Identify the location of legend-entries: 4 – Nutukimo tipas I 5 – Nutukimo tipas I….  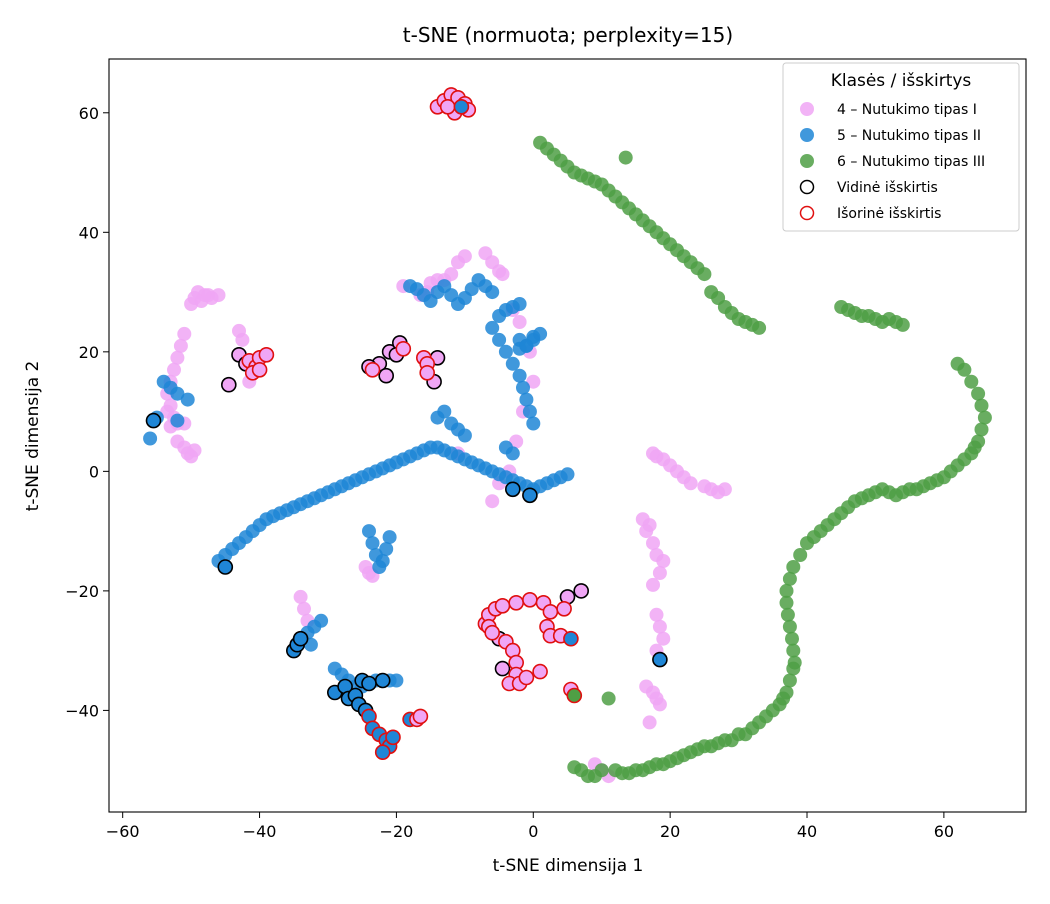
(892, 162).